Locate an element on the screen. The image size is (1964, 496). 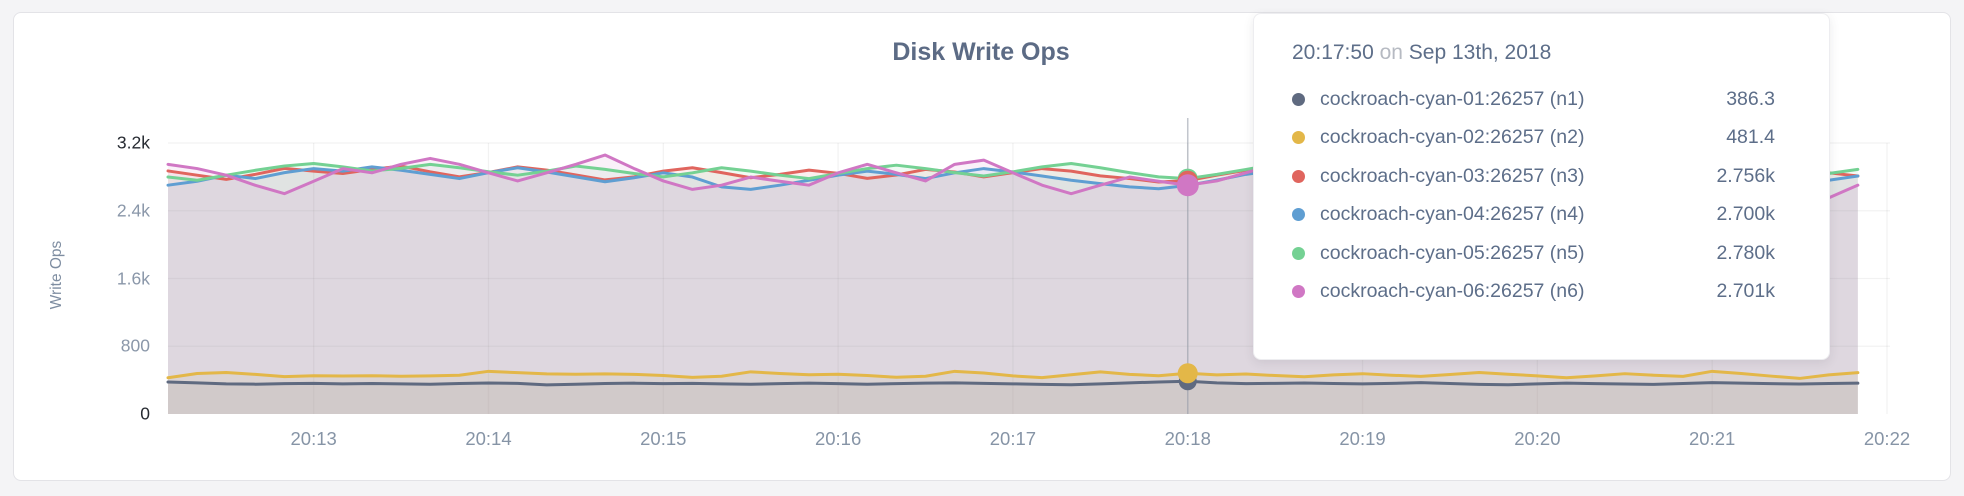
y-axis-label: Write Ops is located at coordinates (56, 275).